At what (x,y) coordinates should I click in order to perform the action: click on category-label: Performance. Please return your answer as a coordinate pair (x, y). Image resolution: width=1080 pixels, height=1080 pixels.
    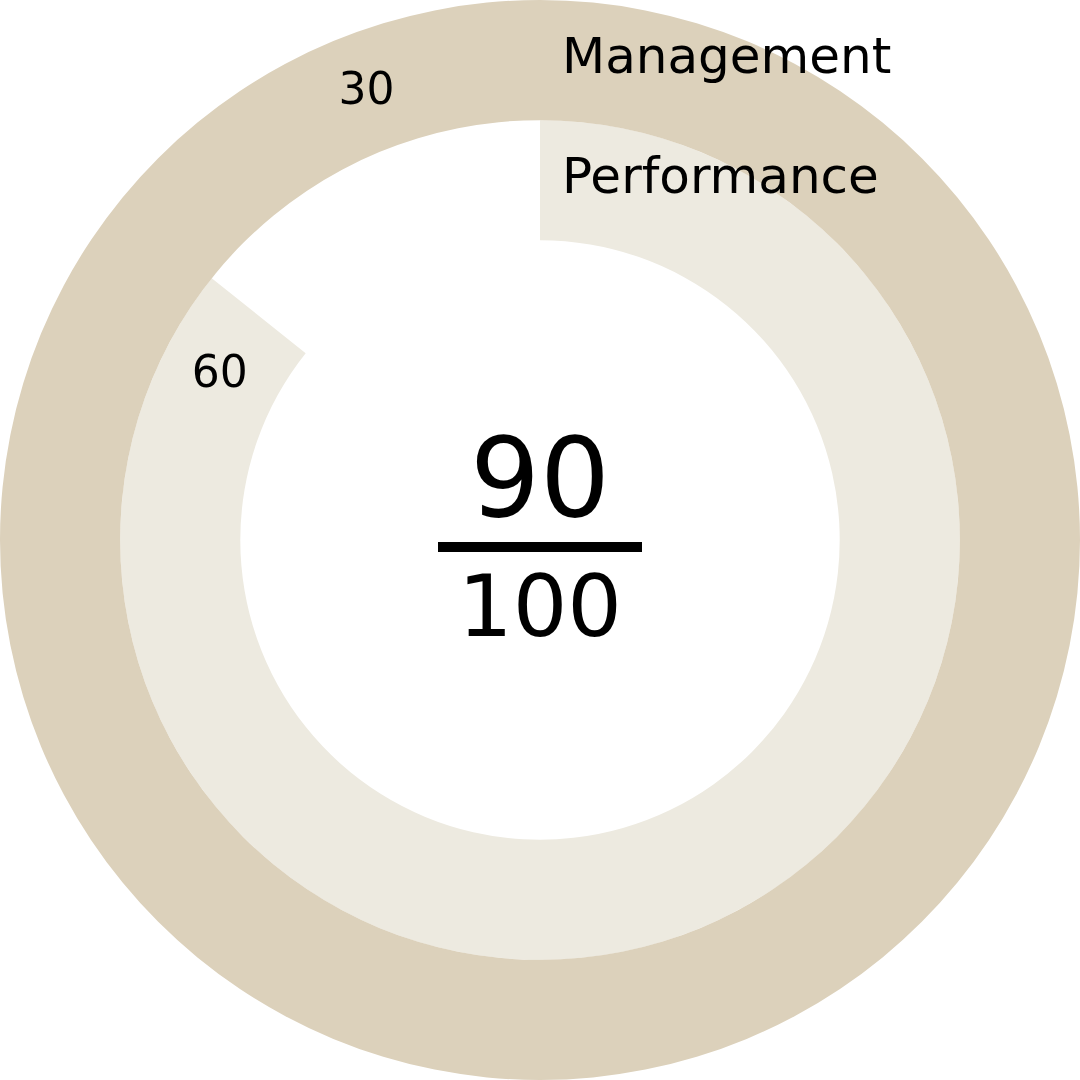
    Looking at the image, I should click on (720, 176).